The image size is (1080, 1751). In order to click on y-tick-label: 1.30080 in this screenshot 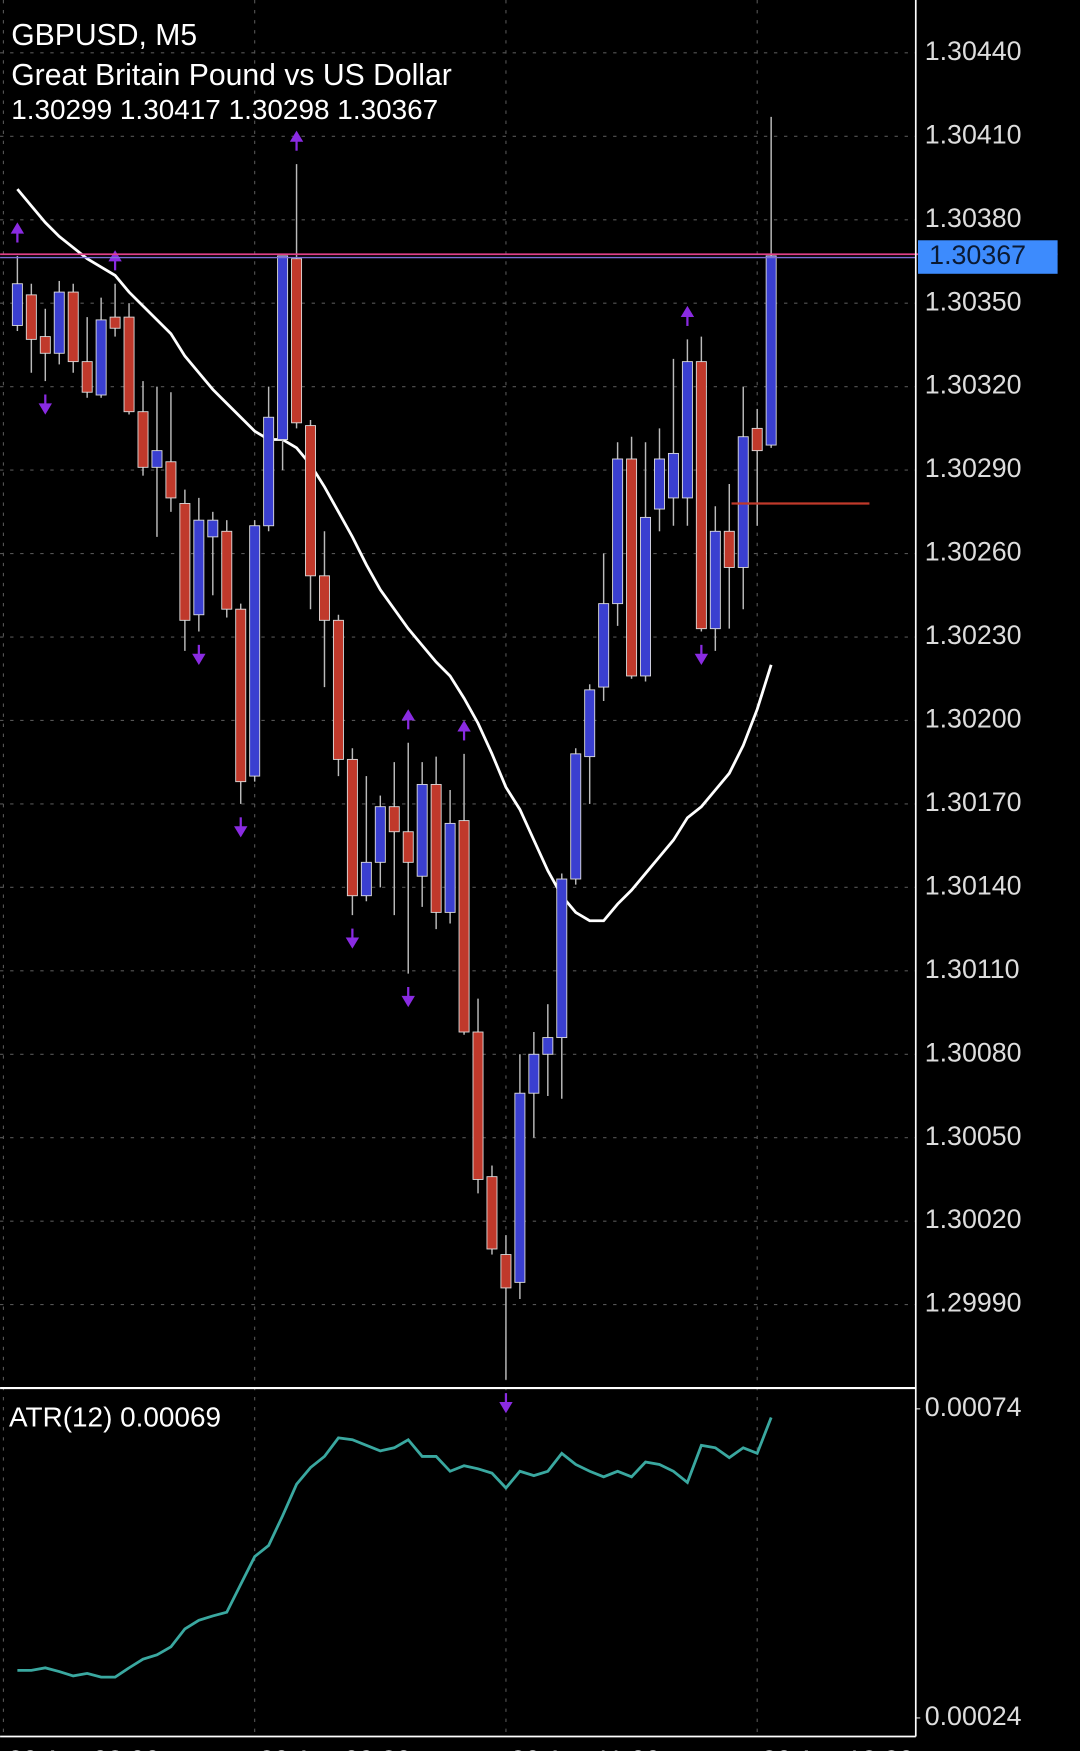, I will do `click(973, 1052)`.